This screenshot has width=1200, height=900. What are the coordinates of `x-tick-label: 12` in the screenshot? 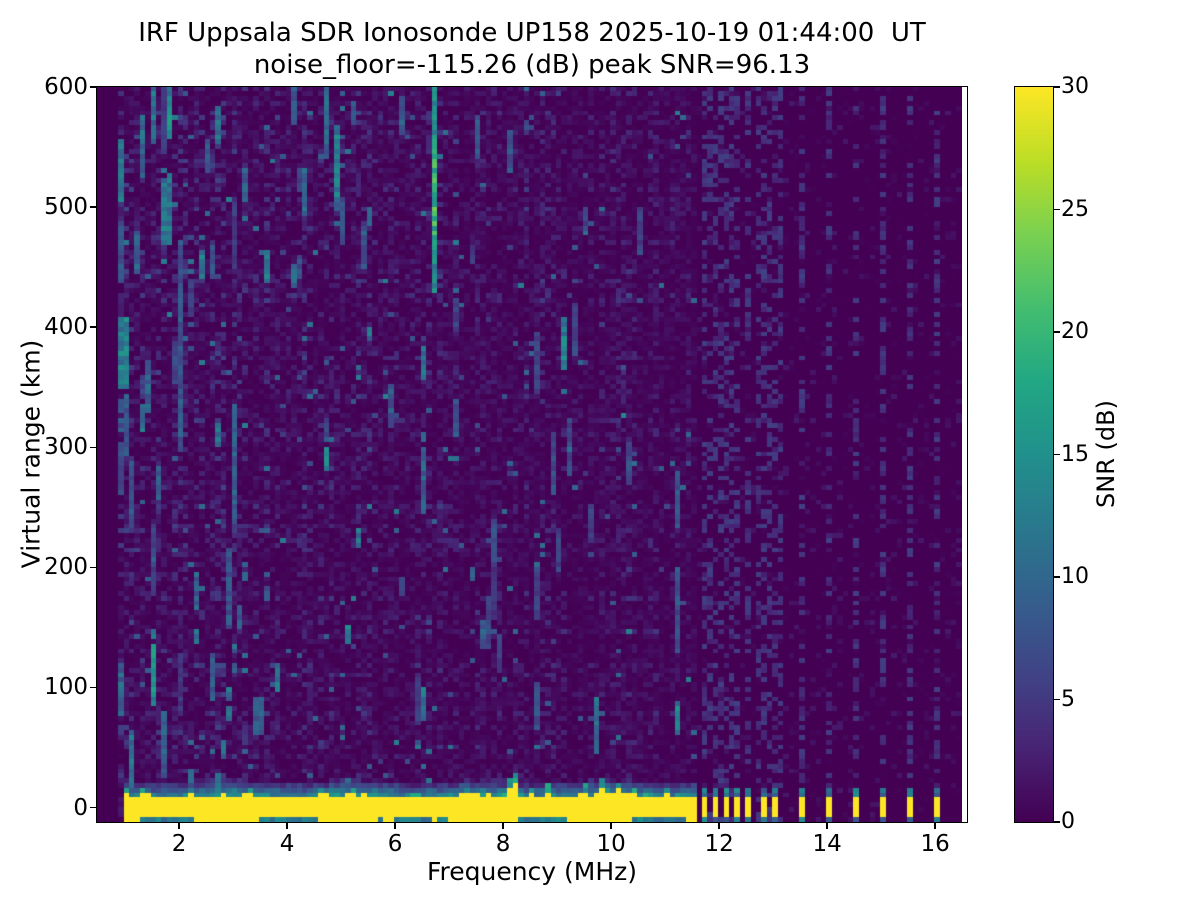 It's located at (719, 844).